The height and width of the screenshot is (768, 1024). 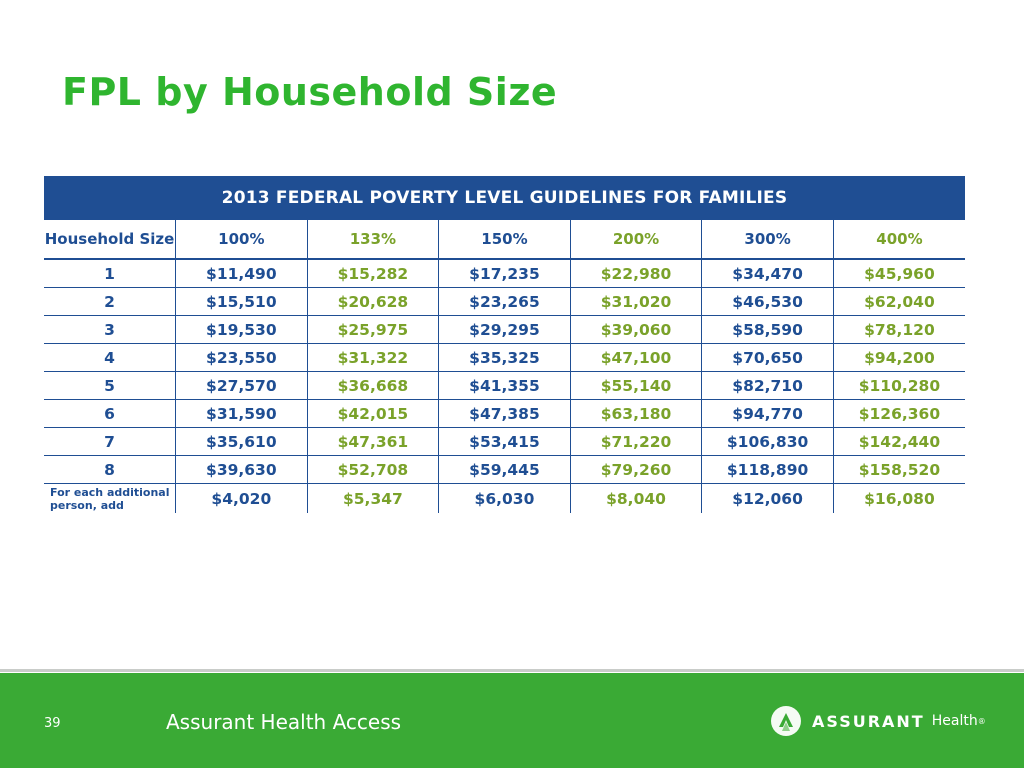 I want to click on cell-fpl-150: $23,265, so click(x=504, y=301).